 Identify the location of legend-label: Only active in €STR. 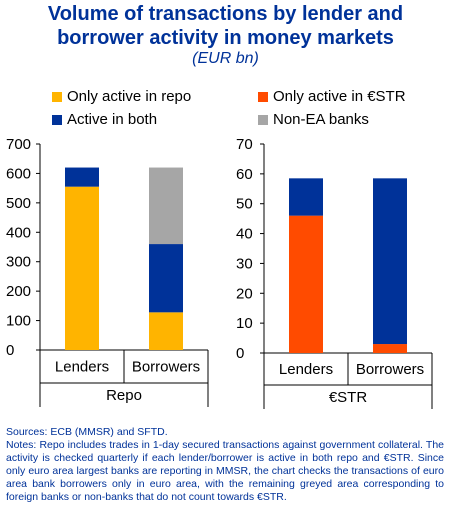
(339, 96).